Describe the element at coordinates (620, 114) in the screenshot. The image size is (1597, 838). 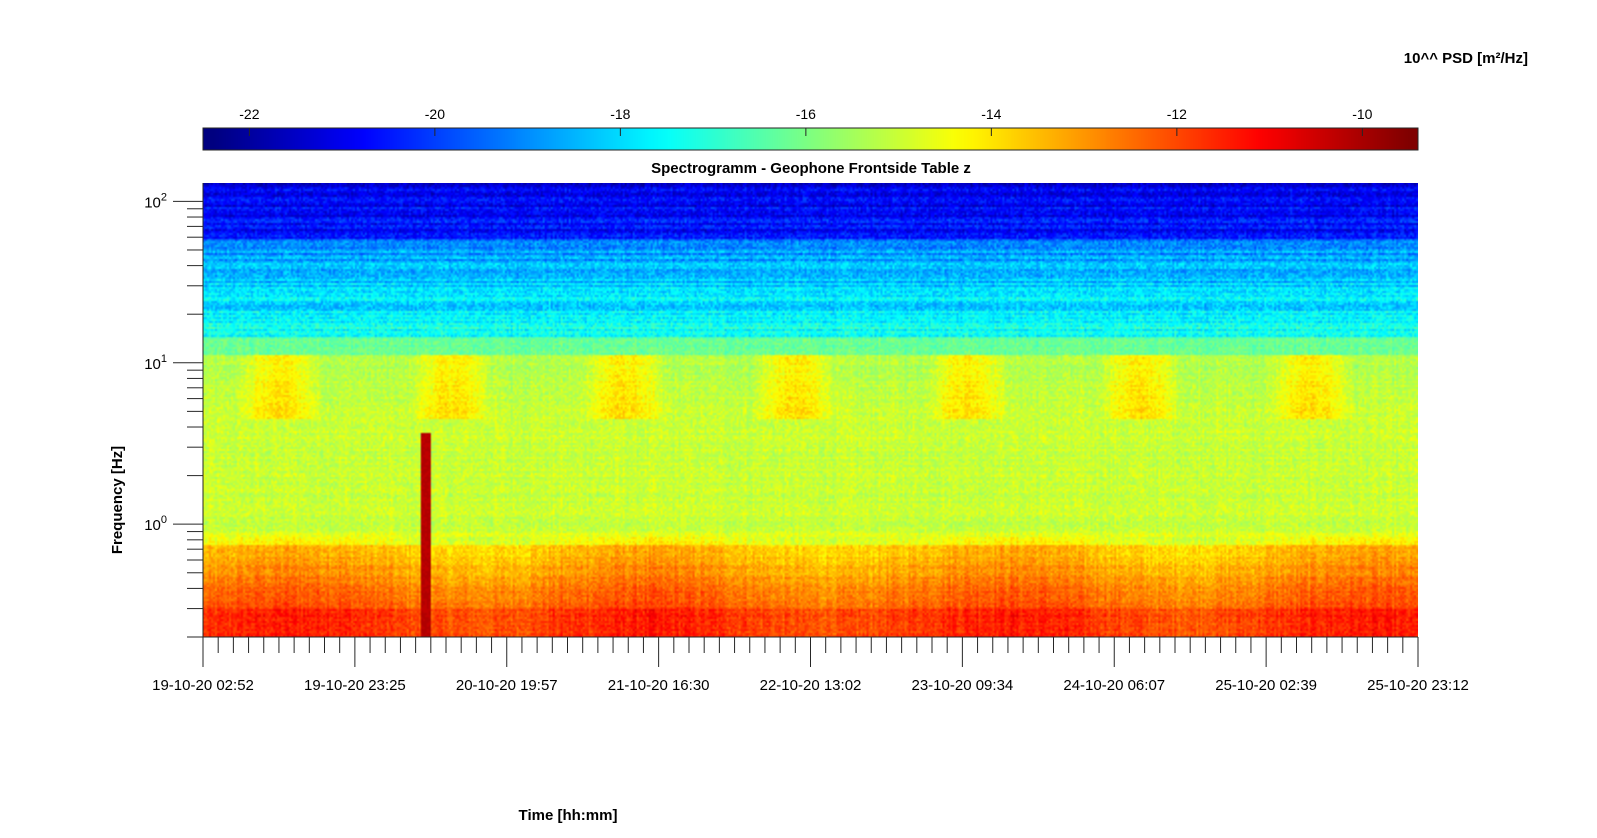
I see `colorbar-tick-label: -18` at that location.